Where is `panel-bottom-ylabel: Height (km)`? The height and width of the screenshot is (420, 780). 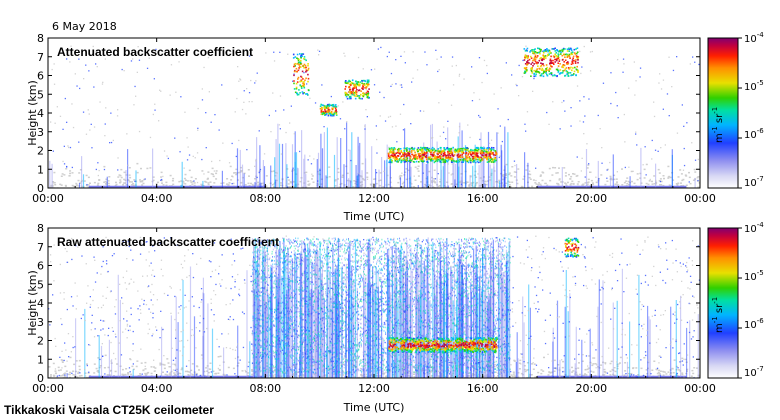
panel-bottom-ylabel: Height (km) is located at coordinates (32, 303).